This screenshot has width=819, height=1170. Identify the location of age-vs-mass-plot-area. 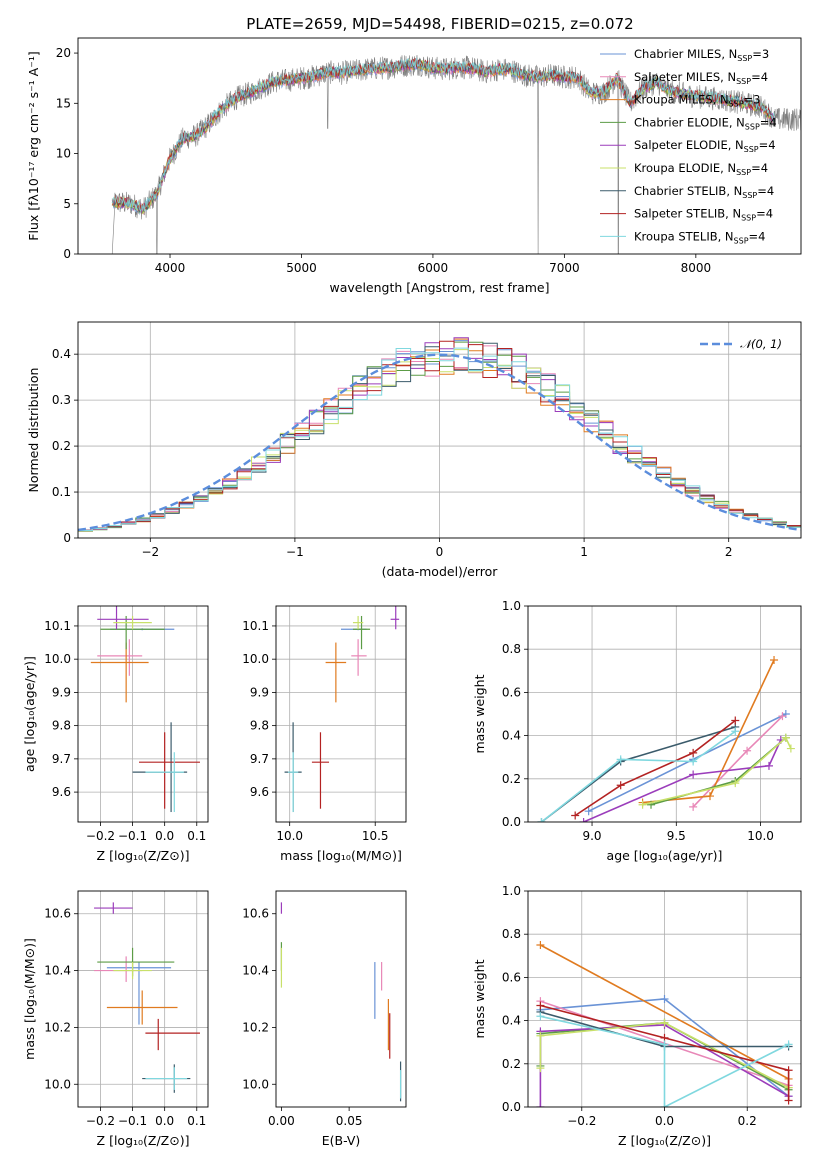
(341, 714).